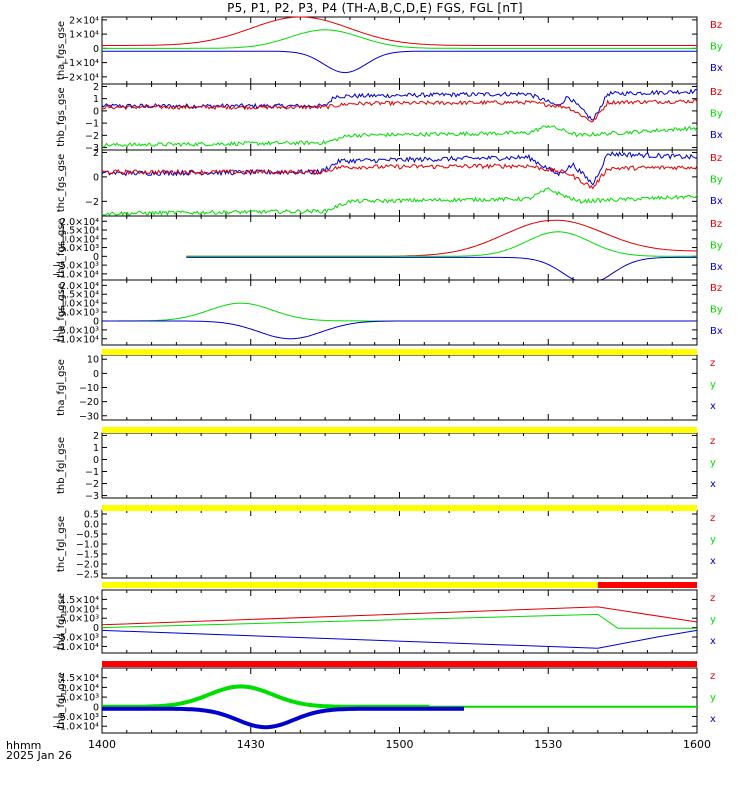  I want to click on y-axis-label: thd_fgl_gse, so click(61, 621).